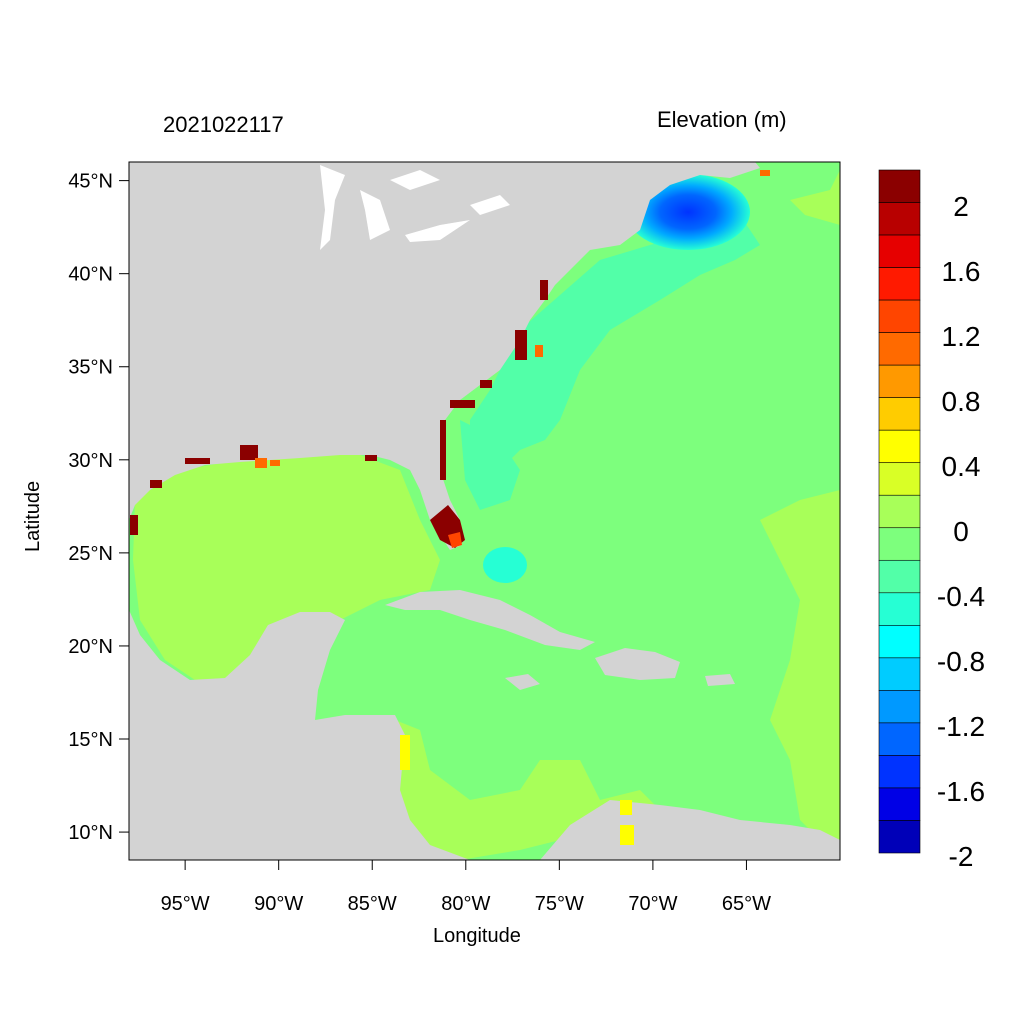 The height and width of the screenshot is (1029, 1024). What do you see at coordinates (505, 565) in the screenshot?
I see `bahamas-anomaly` at bounding box center [505, 565].